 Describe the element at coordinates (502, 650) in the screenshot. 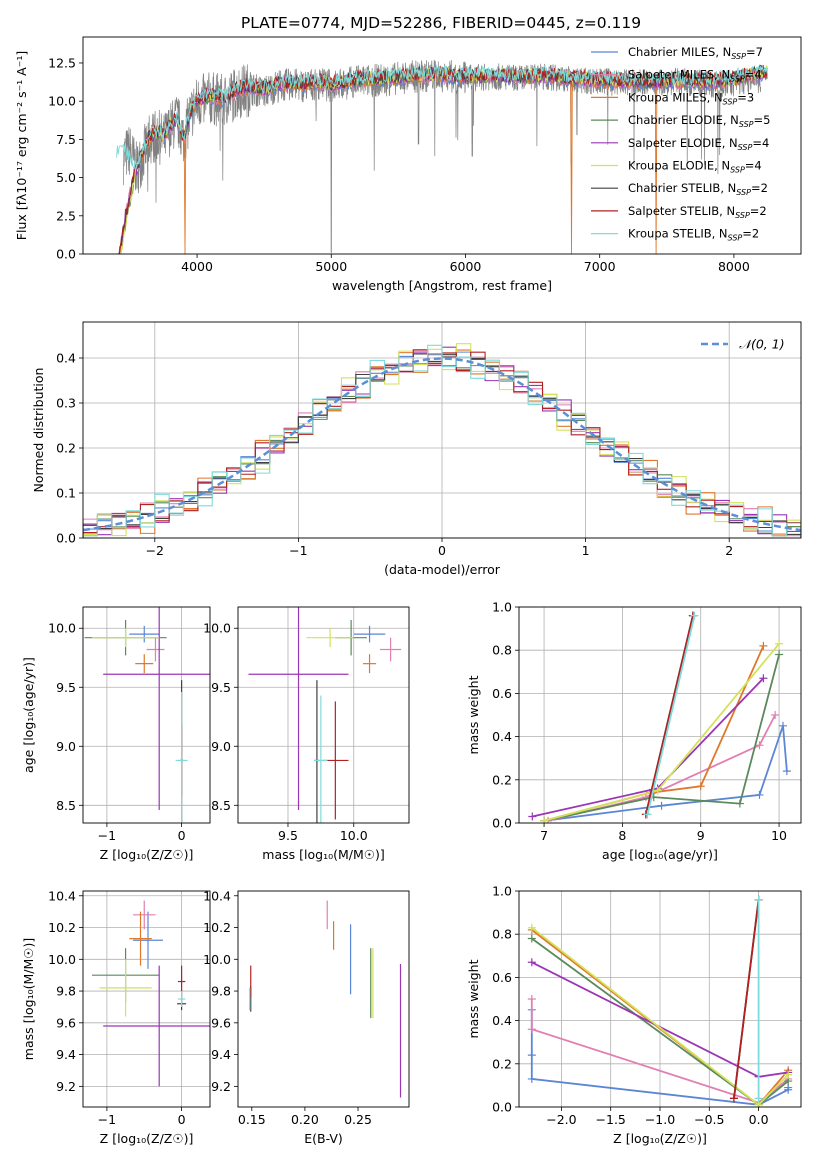

I see `y-tick-label: 0.8` at that location.